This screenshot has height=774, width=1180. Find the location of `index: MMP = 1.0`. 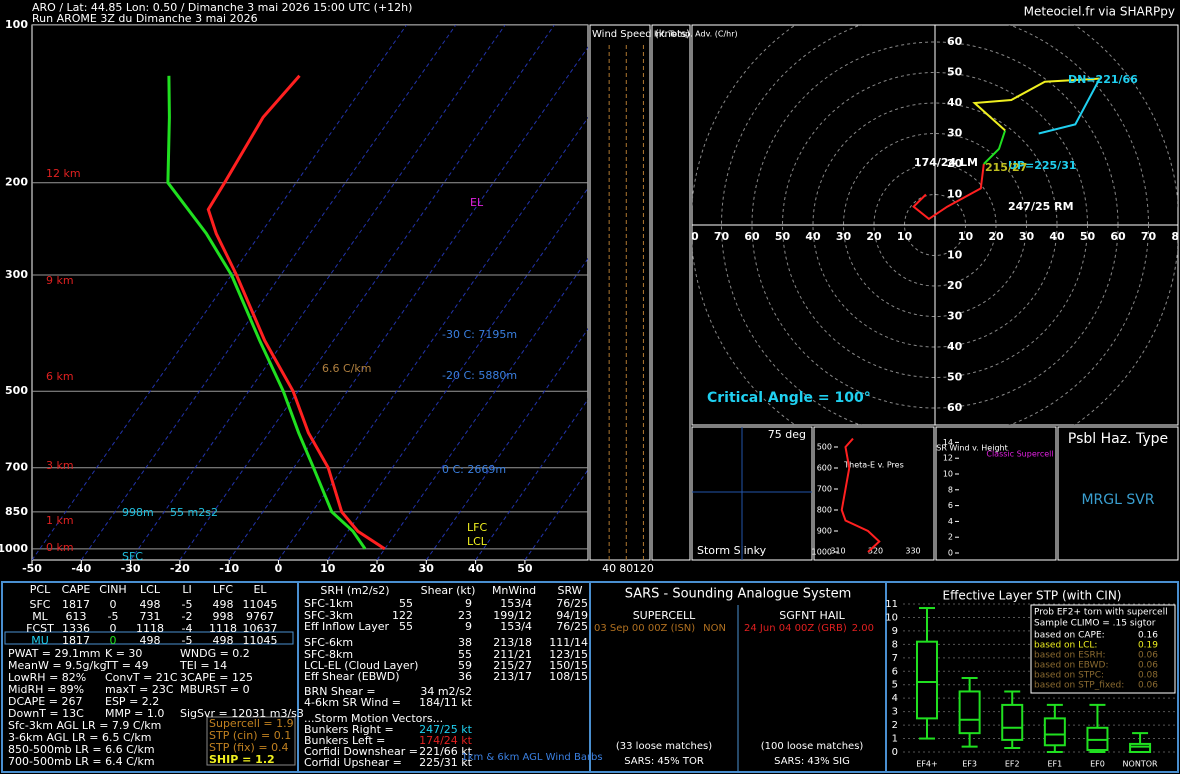

index: MMP = 1.0 is located at coordinates (134, 713).